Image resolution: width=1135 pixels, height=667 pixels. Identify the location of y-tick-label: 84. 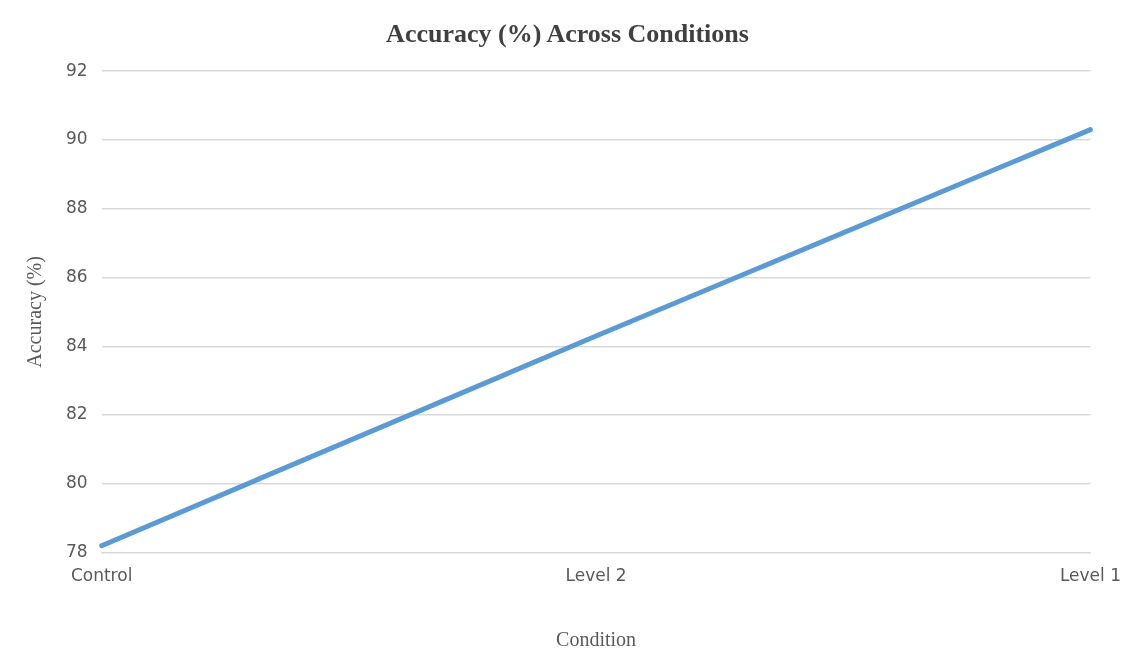
(76, 344).